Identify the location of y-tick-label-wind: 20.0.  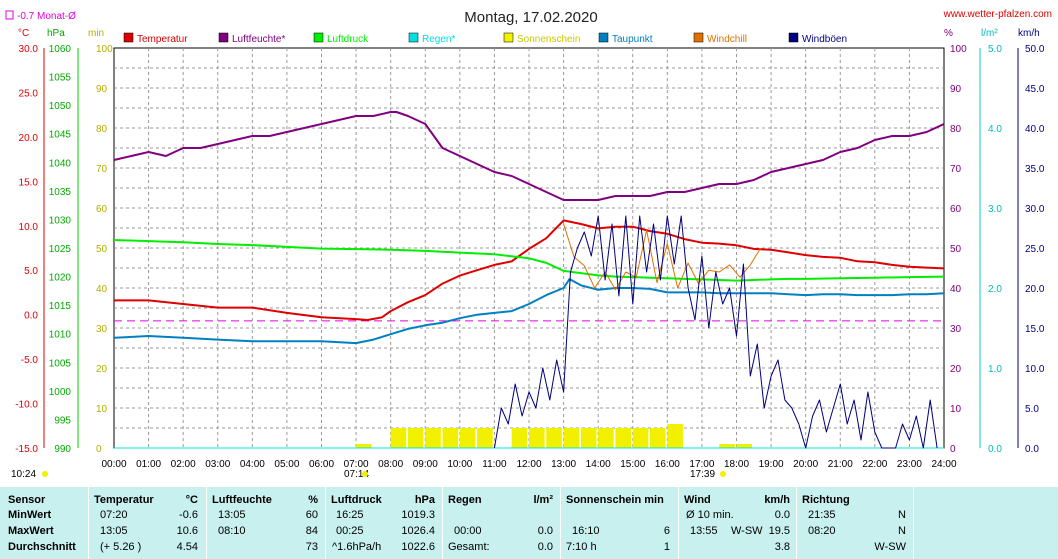
(1035, 289).